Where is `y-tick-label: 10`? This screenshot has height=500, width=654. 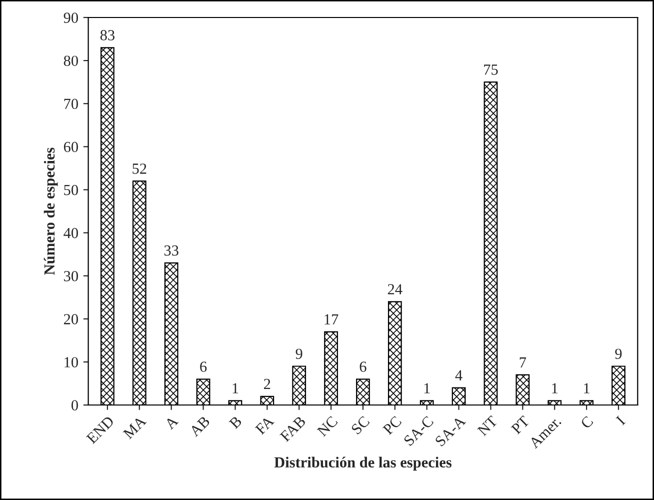 y-tick-label: 10 is located at coordinates (71, 362).